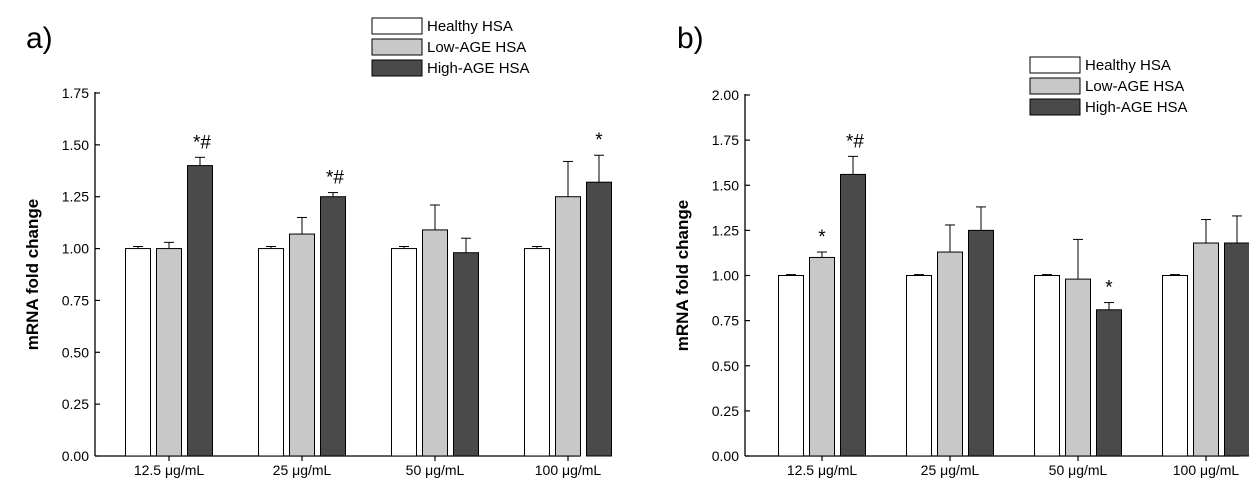 This screenshot has height=487, width=1249. What do you see at coordinates (39, 38) in the screenshot?
I see `panel-label: a)` at bounding box center [39, 38].